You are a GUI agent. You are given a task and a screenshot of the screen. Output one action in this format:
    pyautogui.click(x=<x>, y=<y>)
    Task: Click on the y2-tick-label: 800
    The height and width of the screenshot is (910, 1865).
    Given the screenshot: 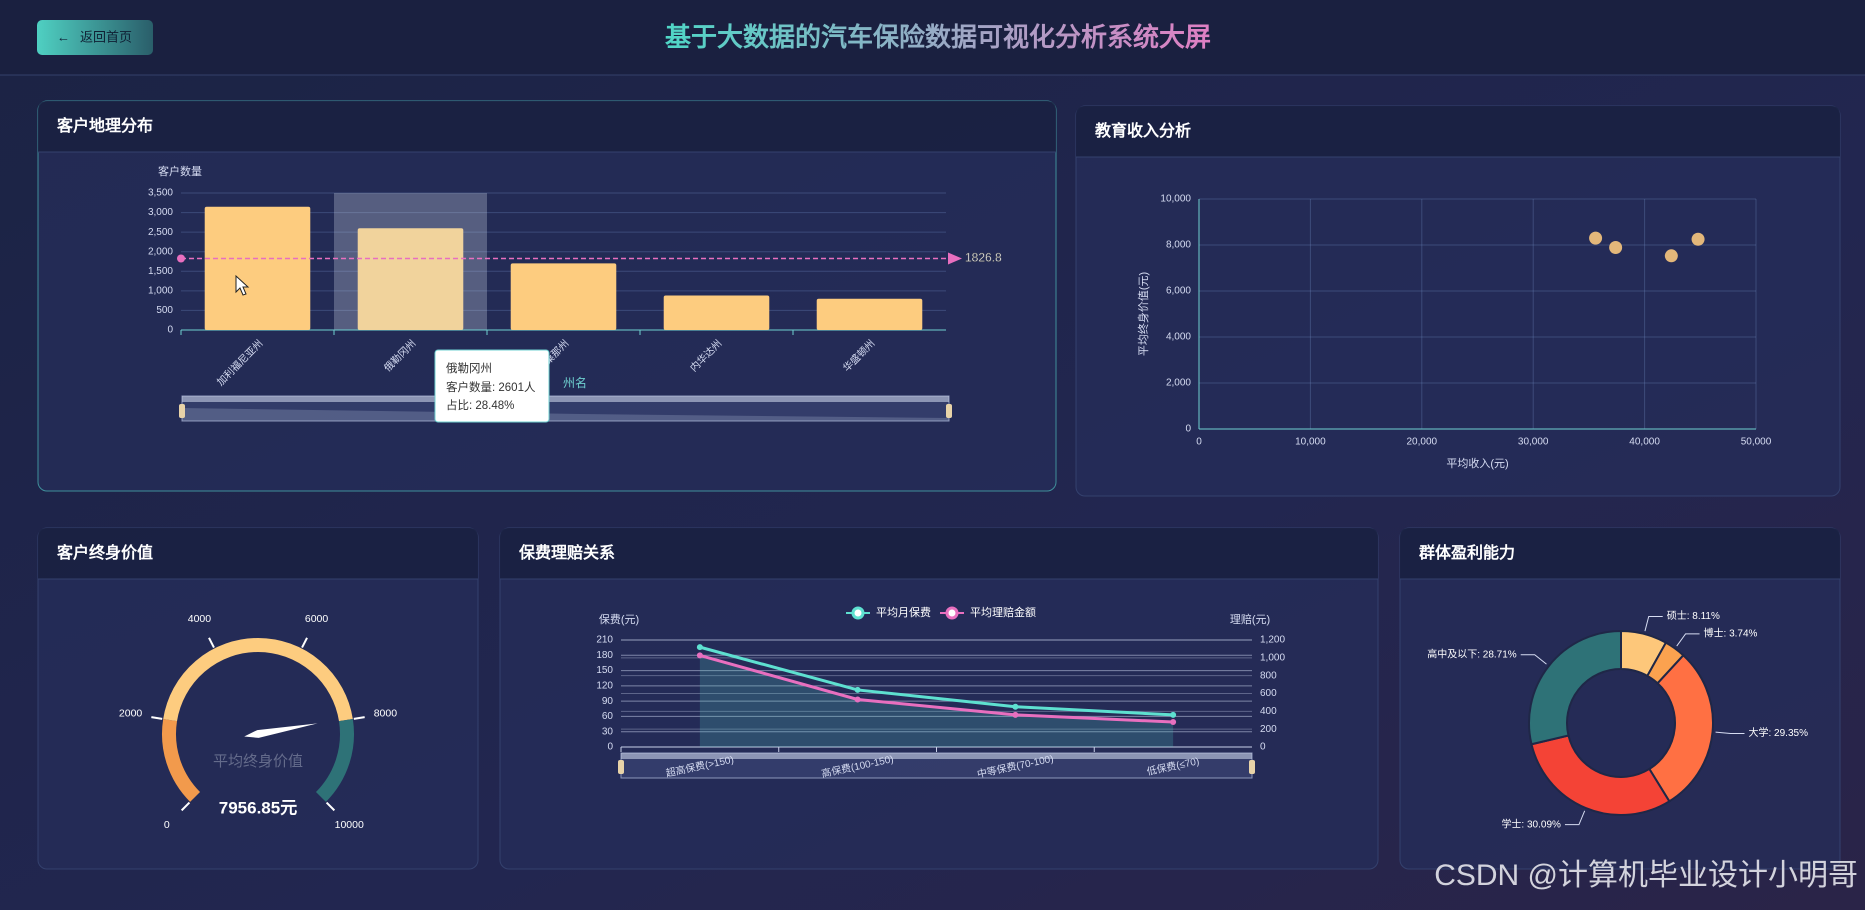 What is the action you would take?
    pyautogui.click(x=1268, y=675)
    